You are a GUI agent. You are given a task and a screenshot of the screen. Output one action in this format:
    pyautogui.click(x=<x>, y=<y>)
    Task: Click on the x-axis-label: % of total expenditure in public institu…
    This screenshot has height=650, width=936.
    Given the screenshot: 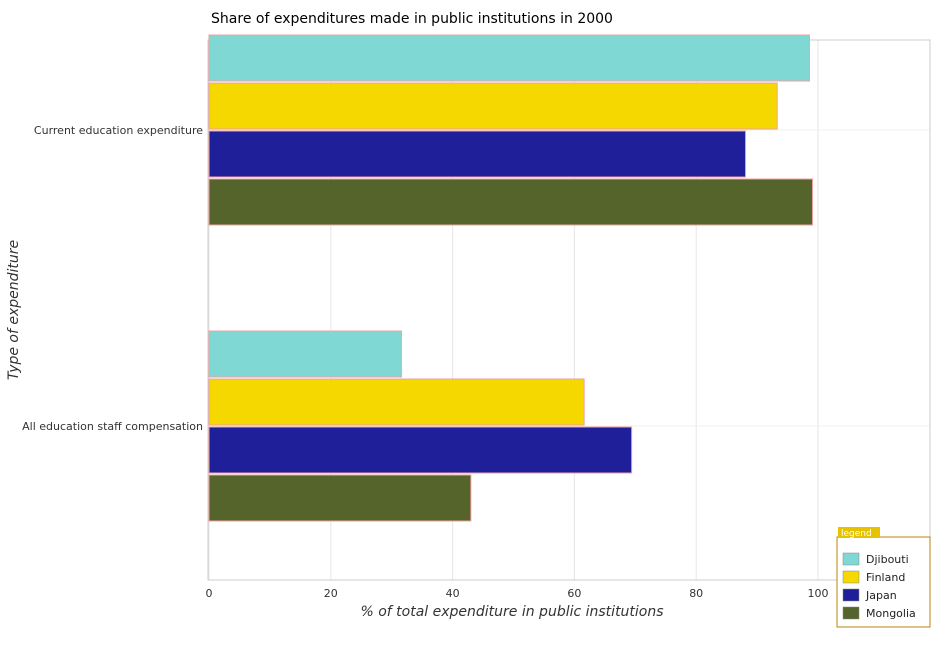 What is the action you would take?
    pyautogui.click(x=511, y=612)
    